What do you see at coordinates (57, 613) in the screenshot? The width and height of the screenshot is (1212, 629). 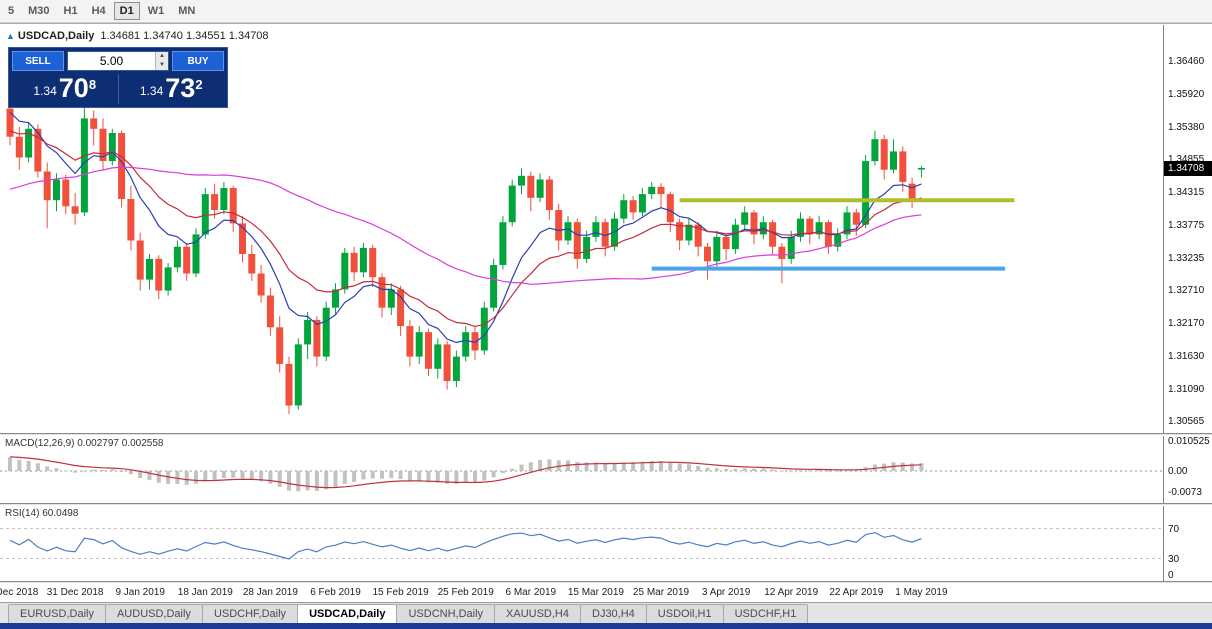 I see `tab-eurusd-daily: EURUSD,Daily` at bounding box center [57, 613].